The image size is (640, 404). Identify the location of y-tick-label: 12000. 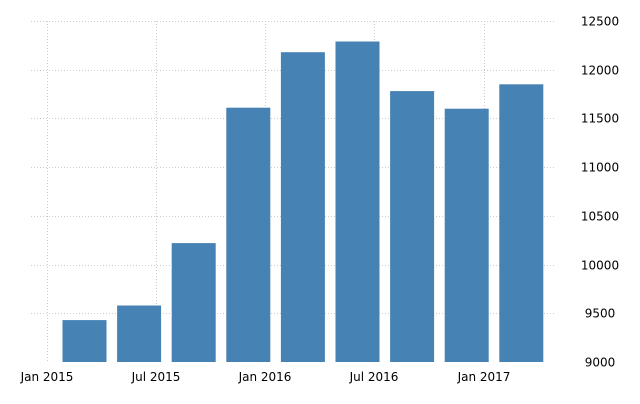
(600, 71).